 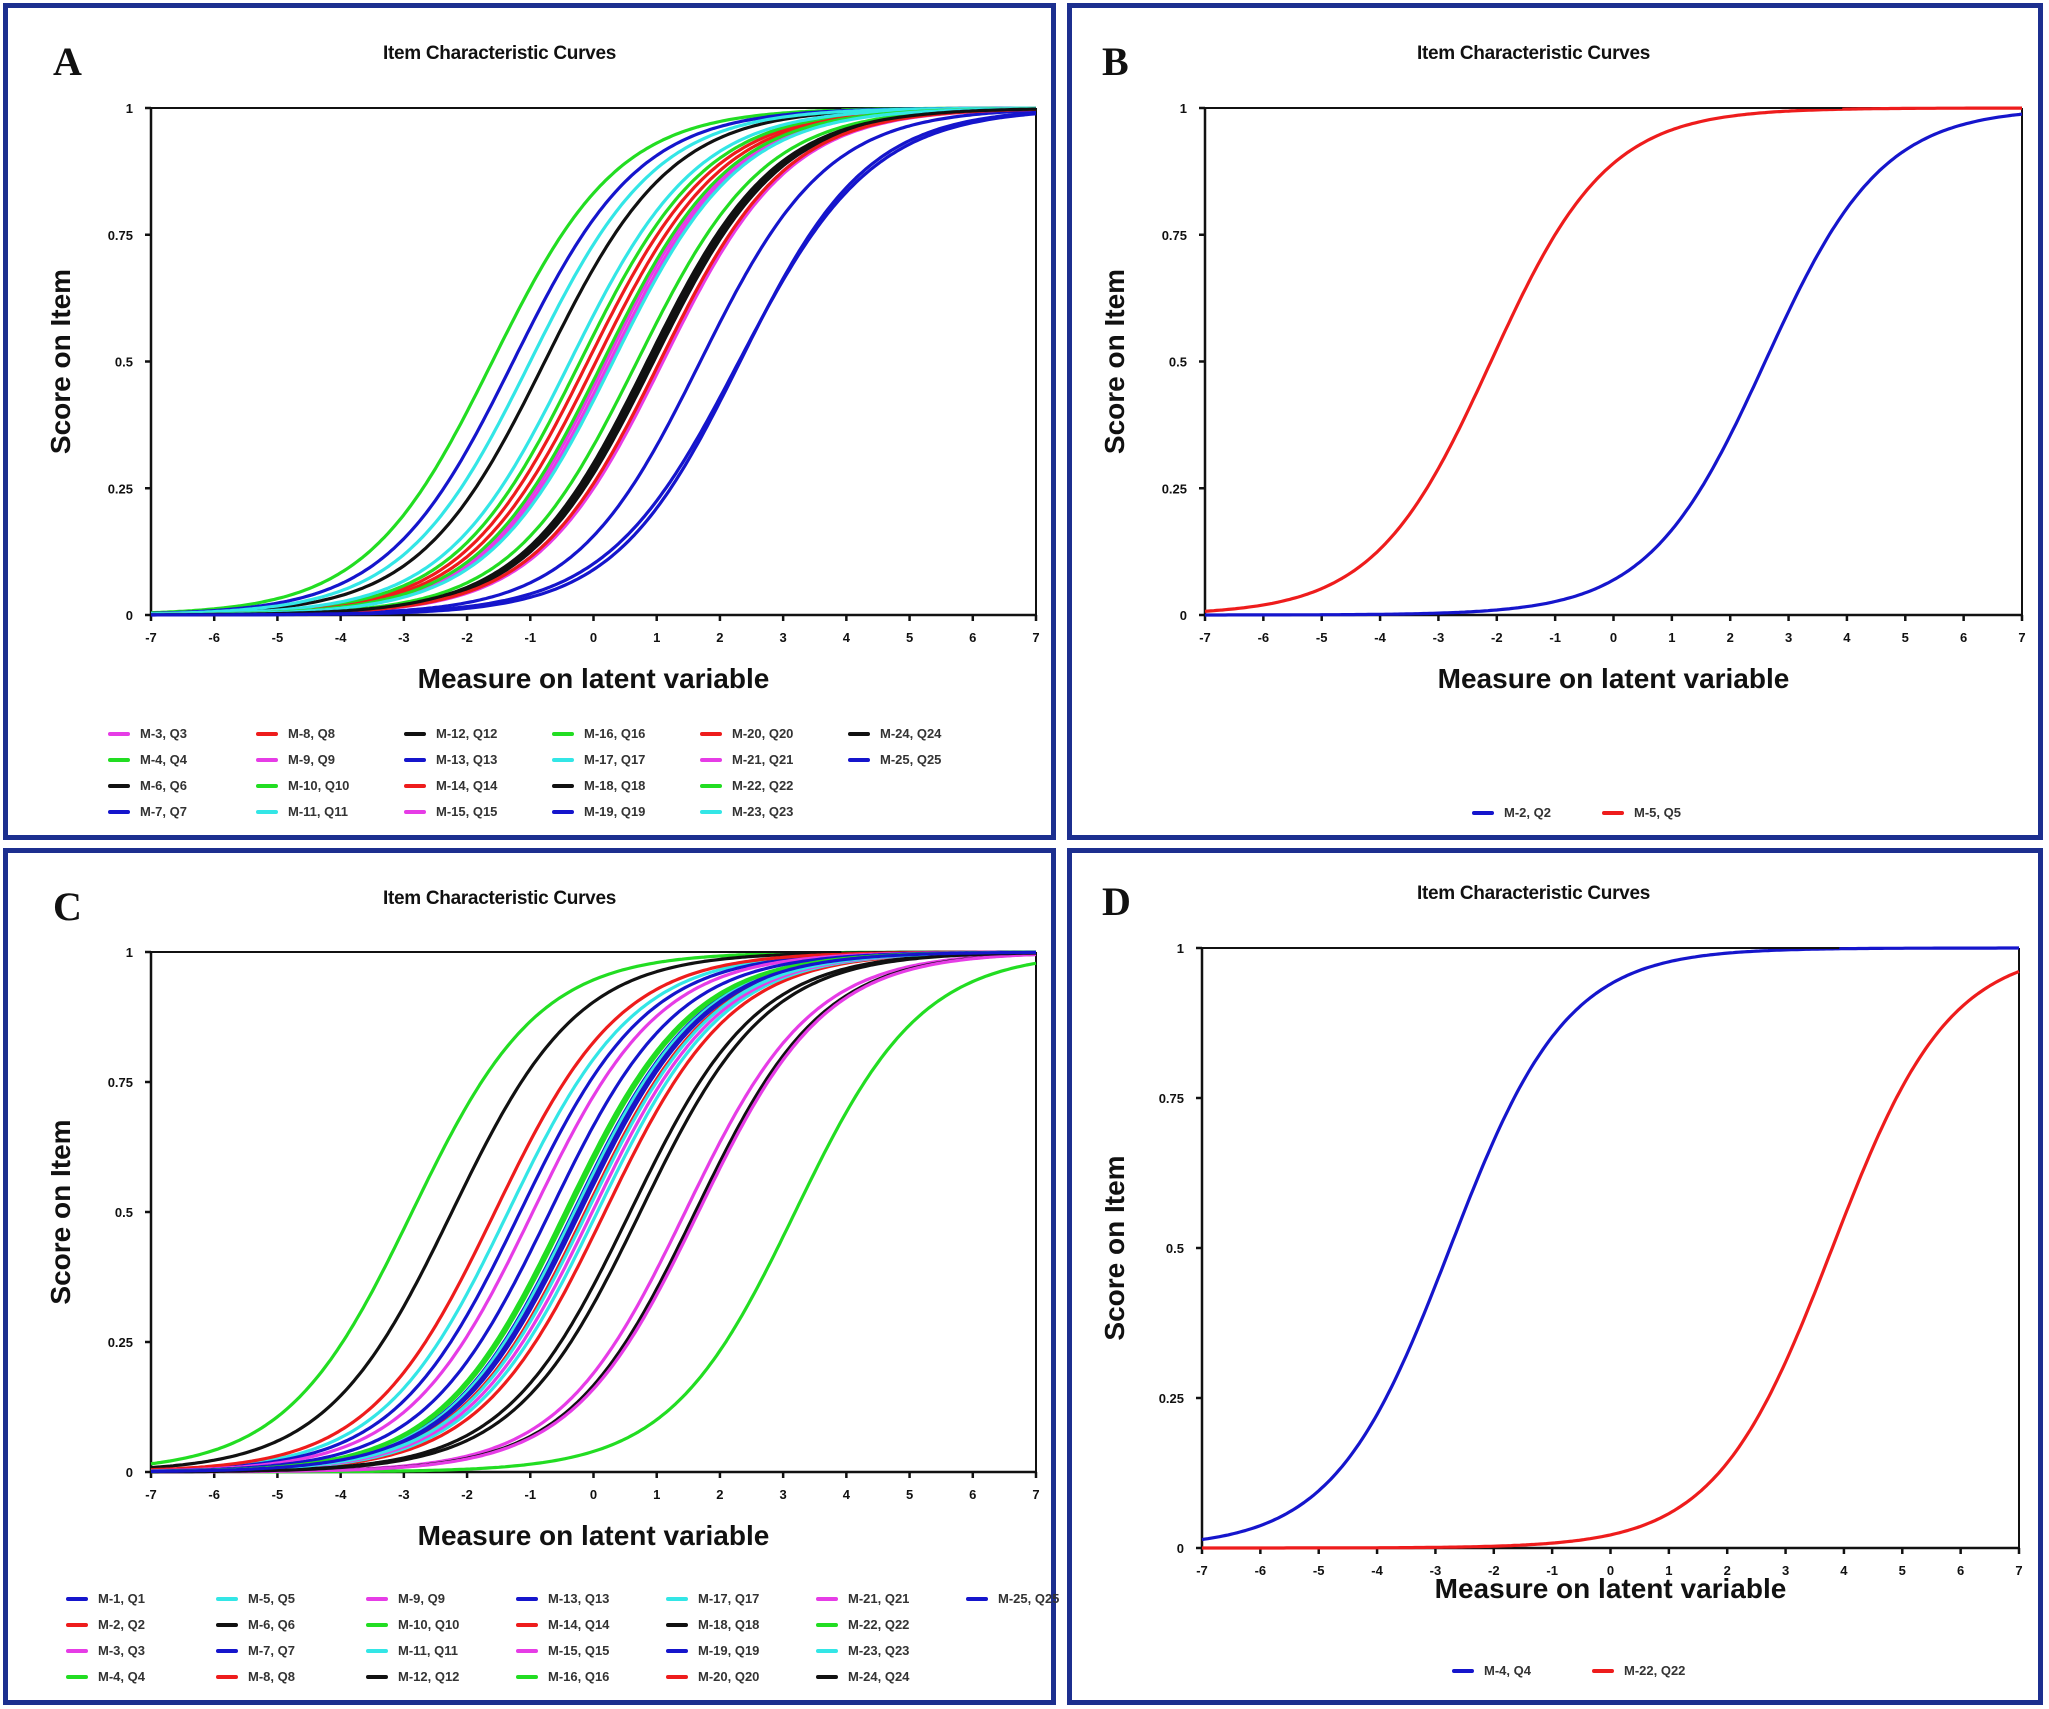 I want to click on legend-label: M-16, Q16, so click(x=579, y=1676).